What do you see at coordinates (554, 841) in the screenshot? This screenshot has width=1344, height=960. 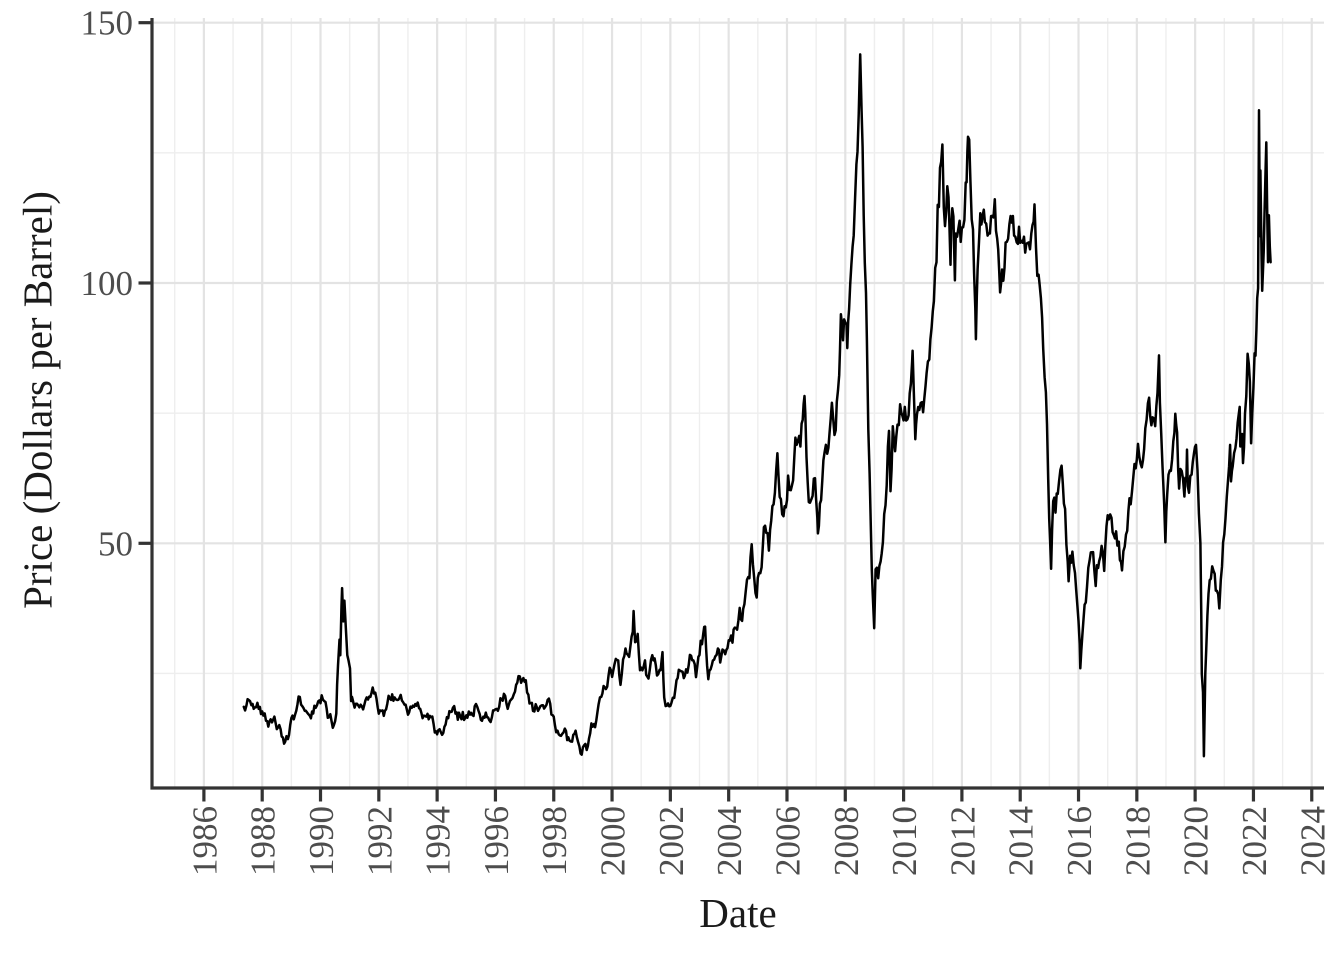 I see `x-tick-label: 1998` at bounding box center [554, 841].